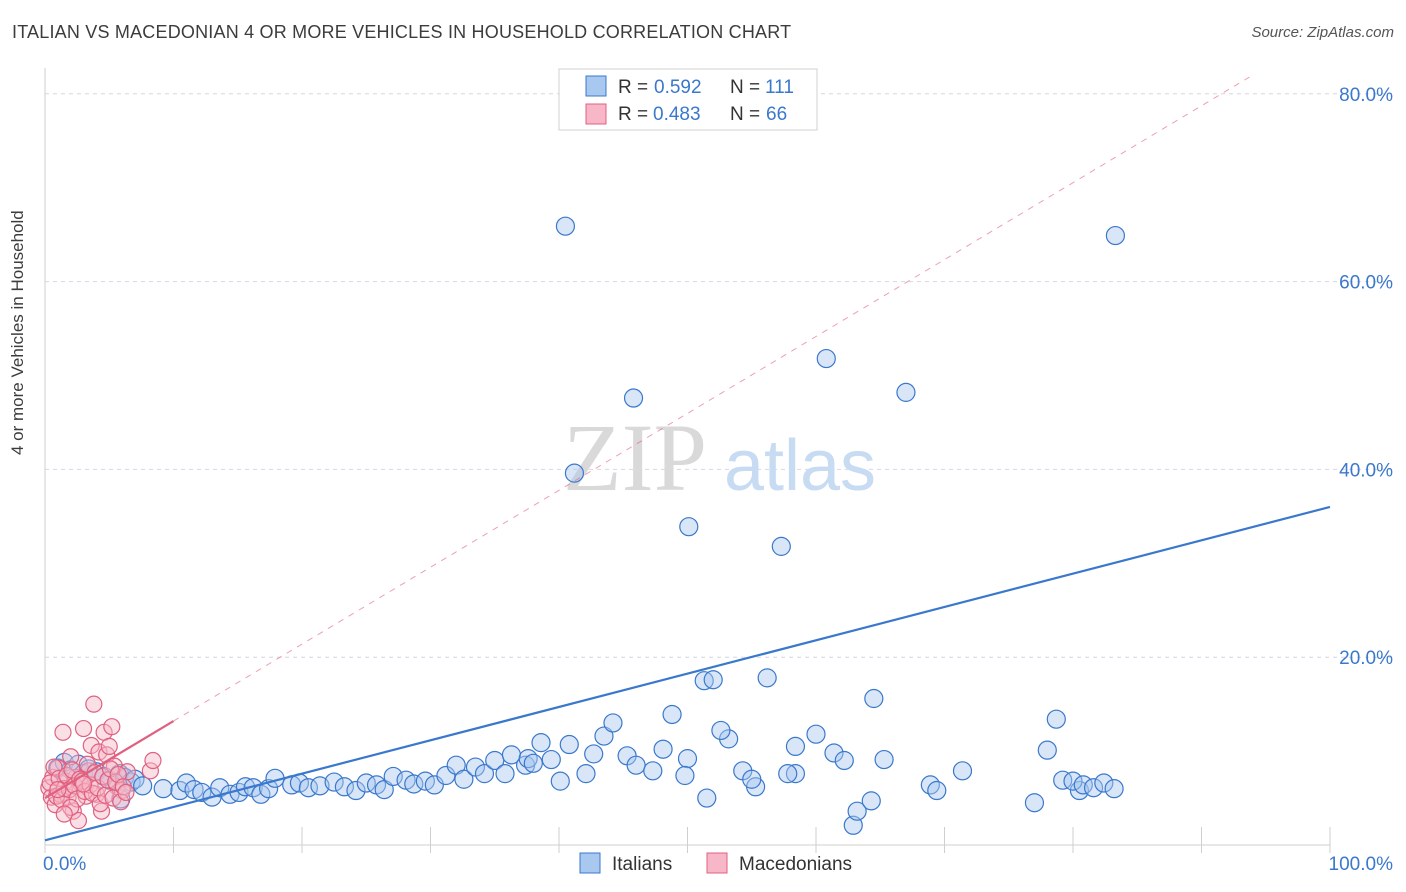  I want to click on macedonians-n-label: N =, so click(745, 114).